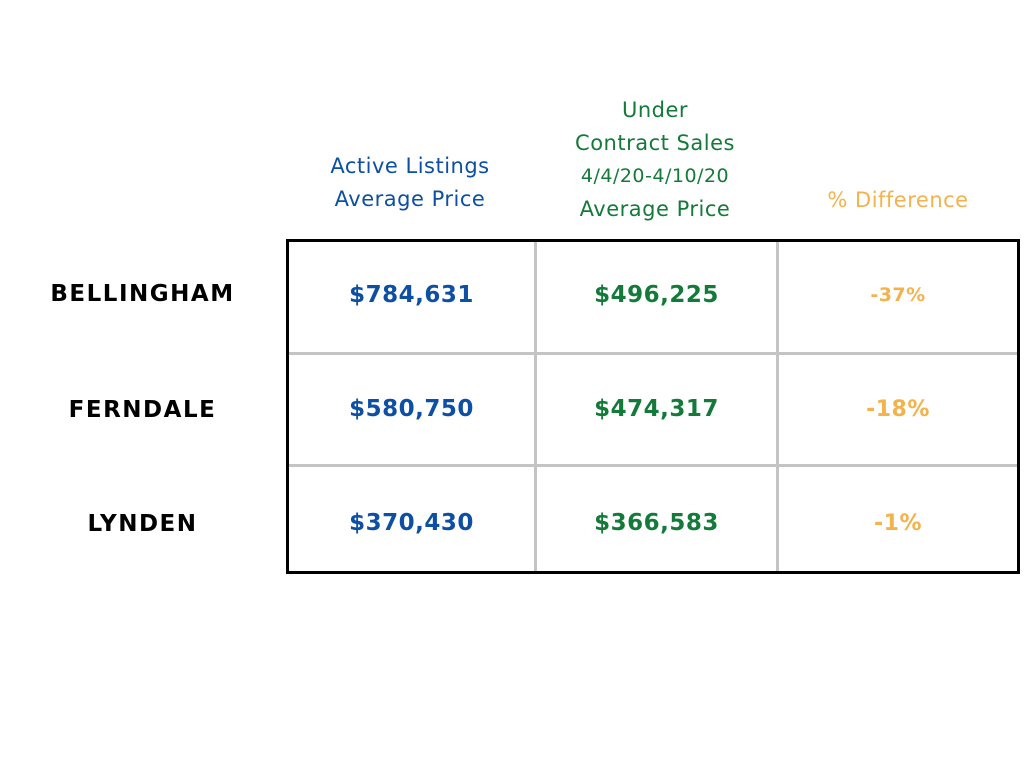 The height and width of the screenshot is (768, 1024). I want to click on header-under-line-4: Average Price, so click(655, 209).